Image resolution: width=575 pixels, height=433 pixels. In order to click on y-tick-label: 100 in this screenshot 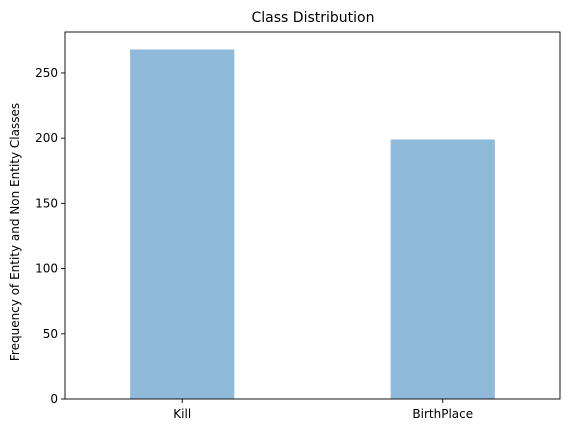, I will do `click(46, 269)`.